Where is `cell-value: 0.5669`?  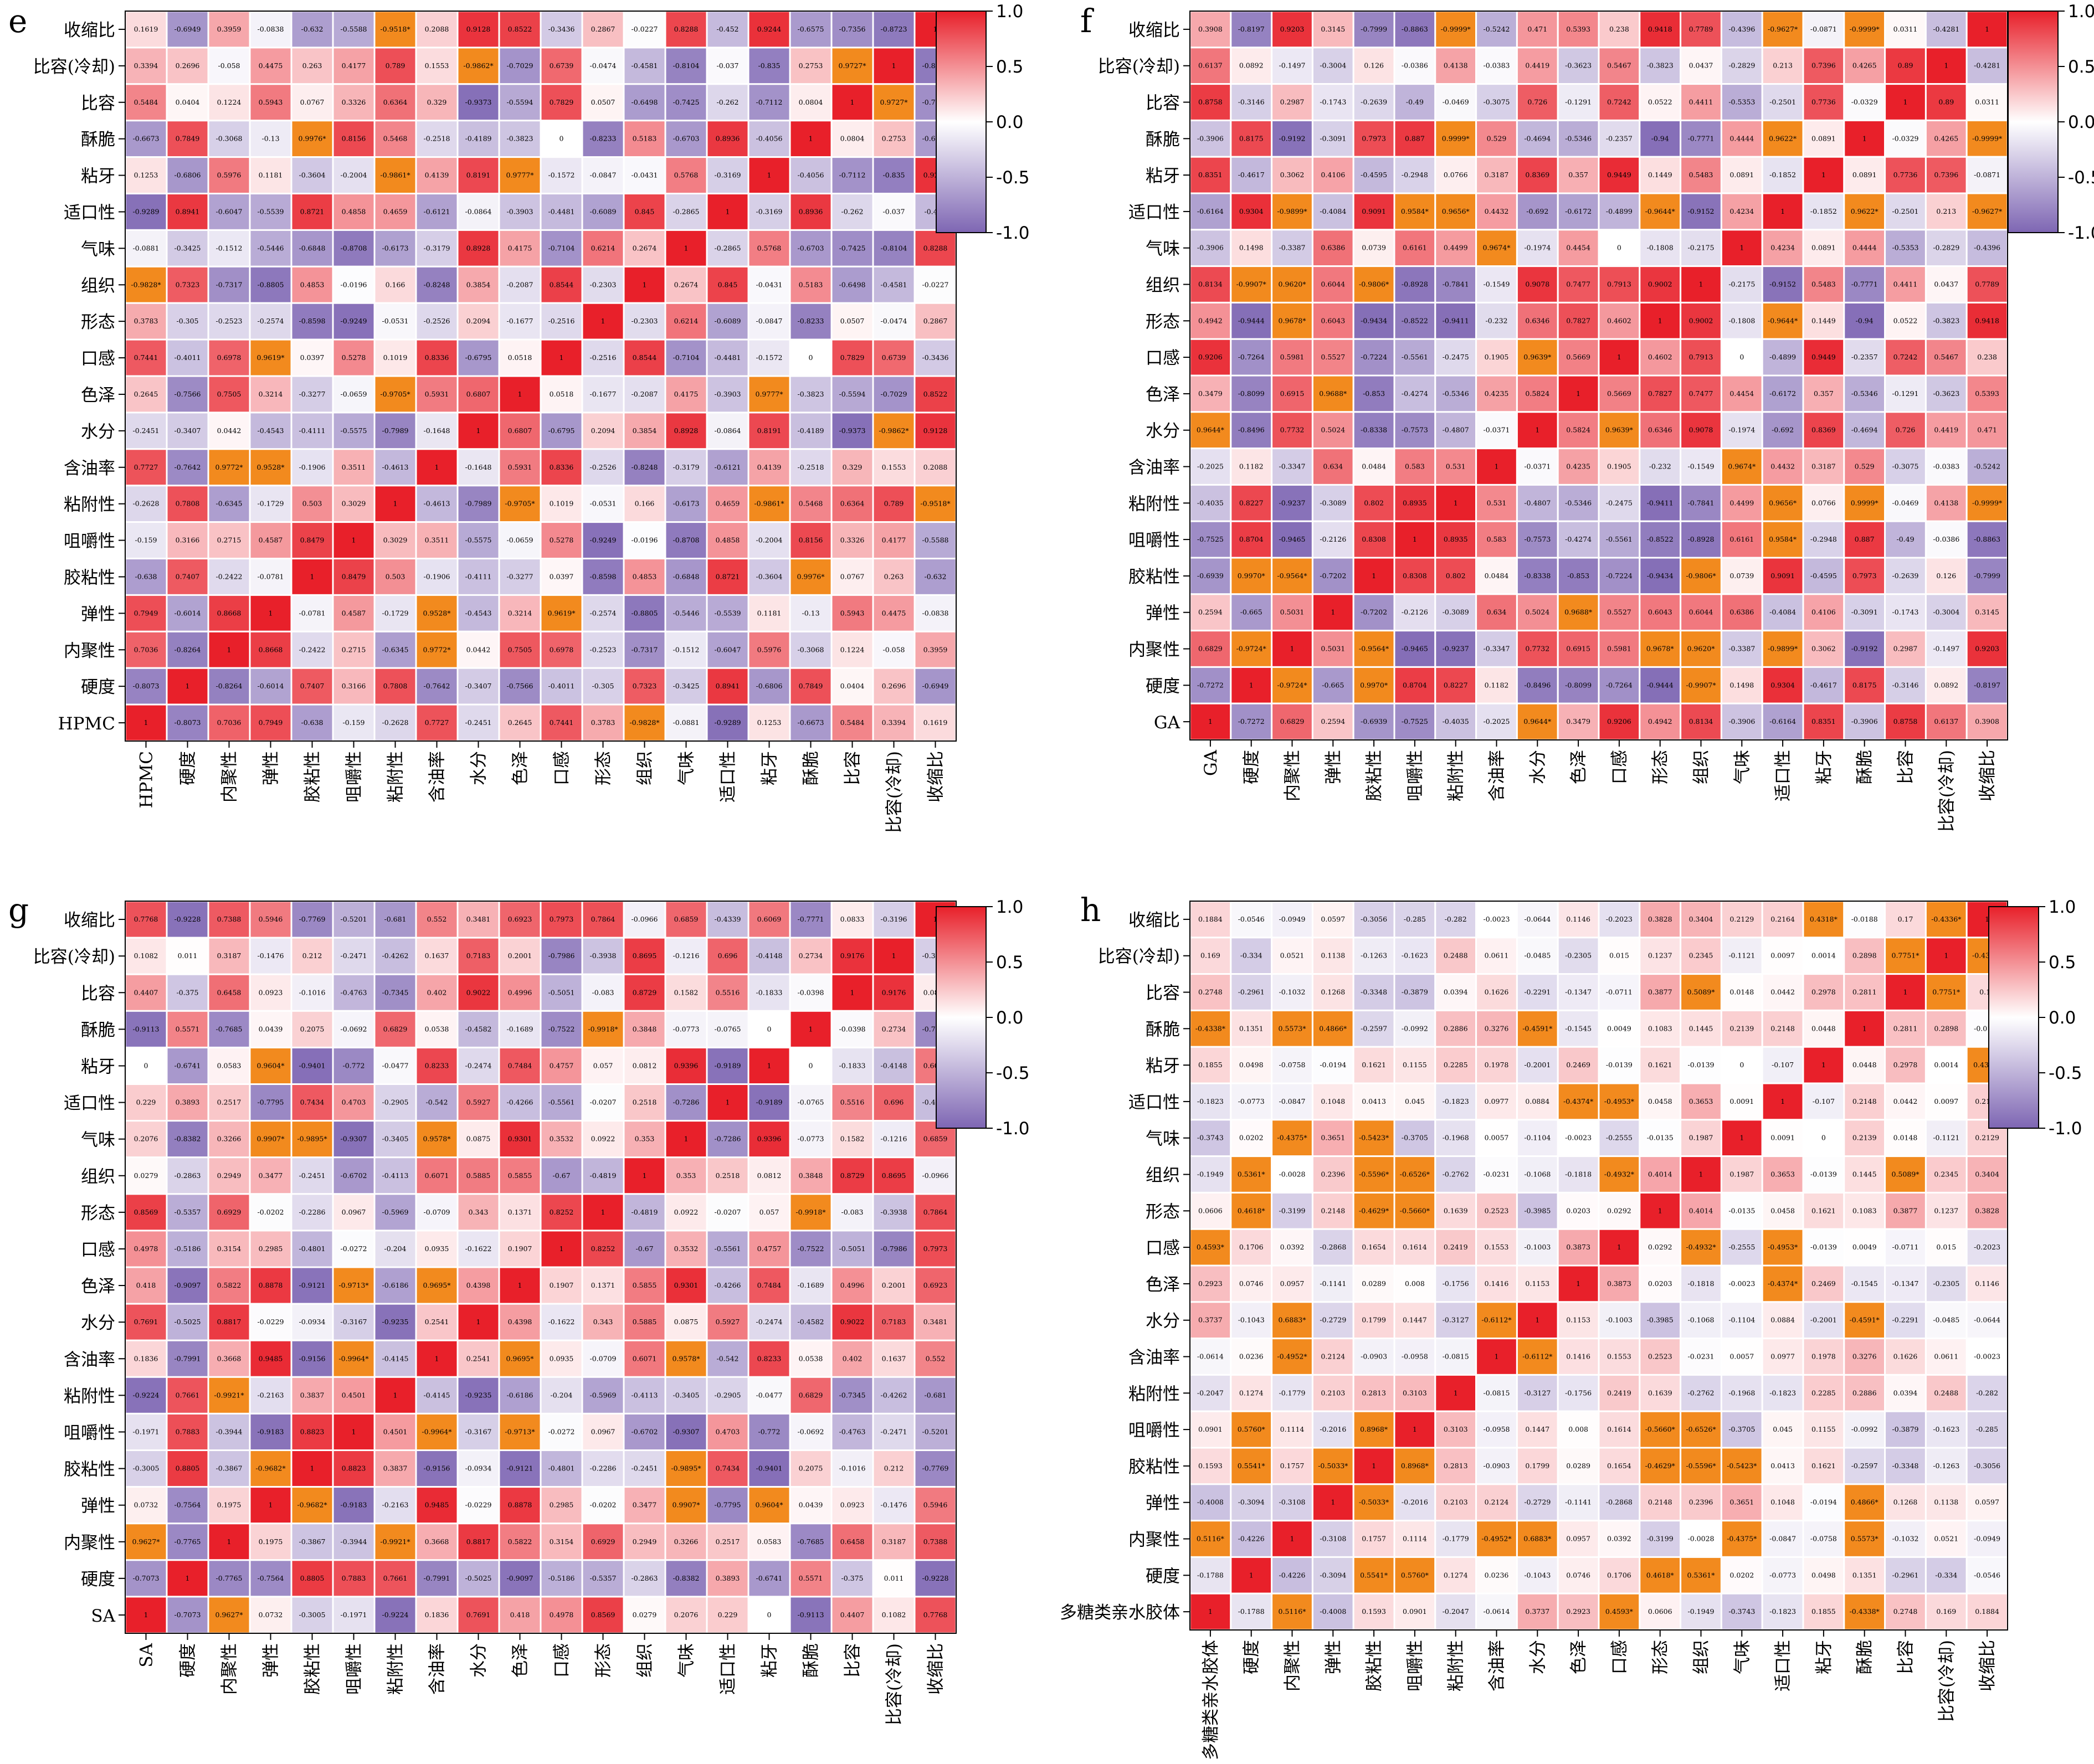
cell-value: 0.5669 is located at coordinates (1619, 393).